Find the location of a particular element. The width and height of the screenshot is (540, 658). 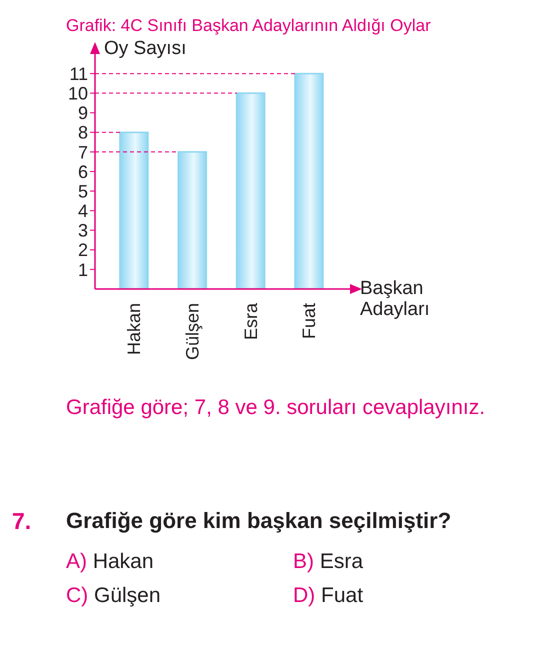

x-tick-label: Gülşen is located at coordinates (192, 331).